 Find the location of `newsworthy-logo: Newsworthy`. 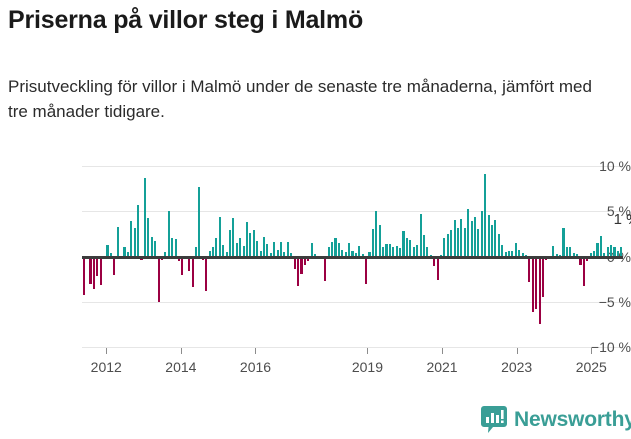

newsworthy-logo: Newsworthy is located at coordinates (556, 419).